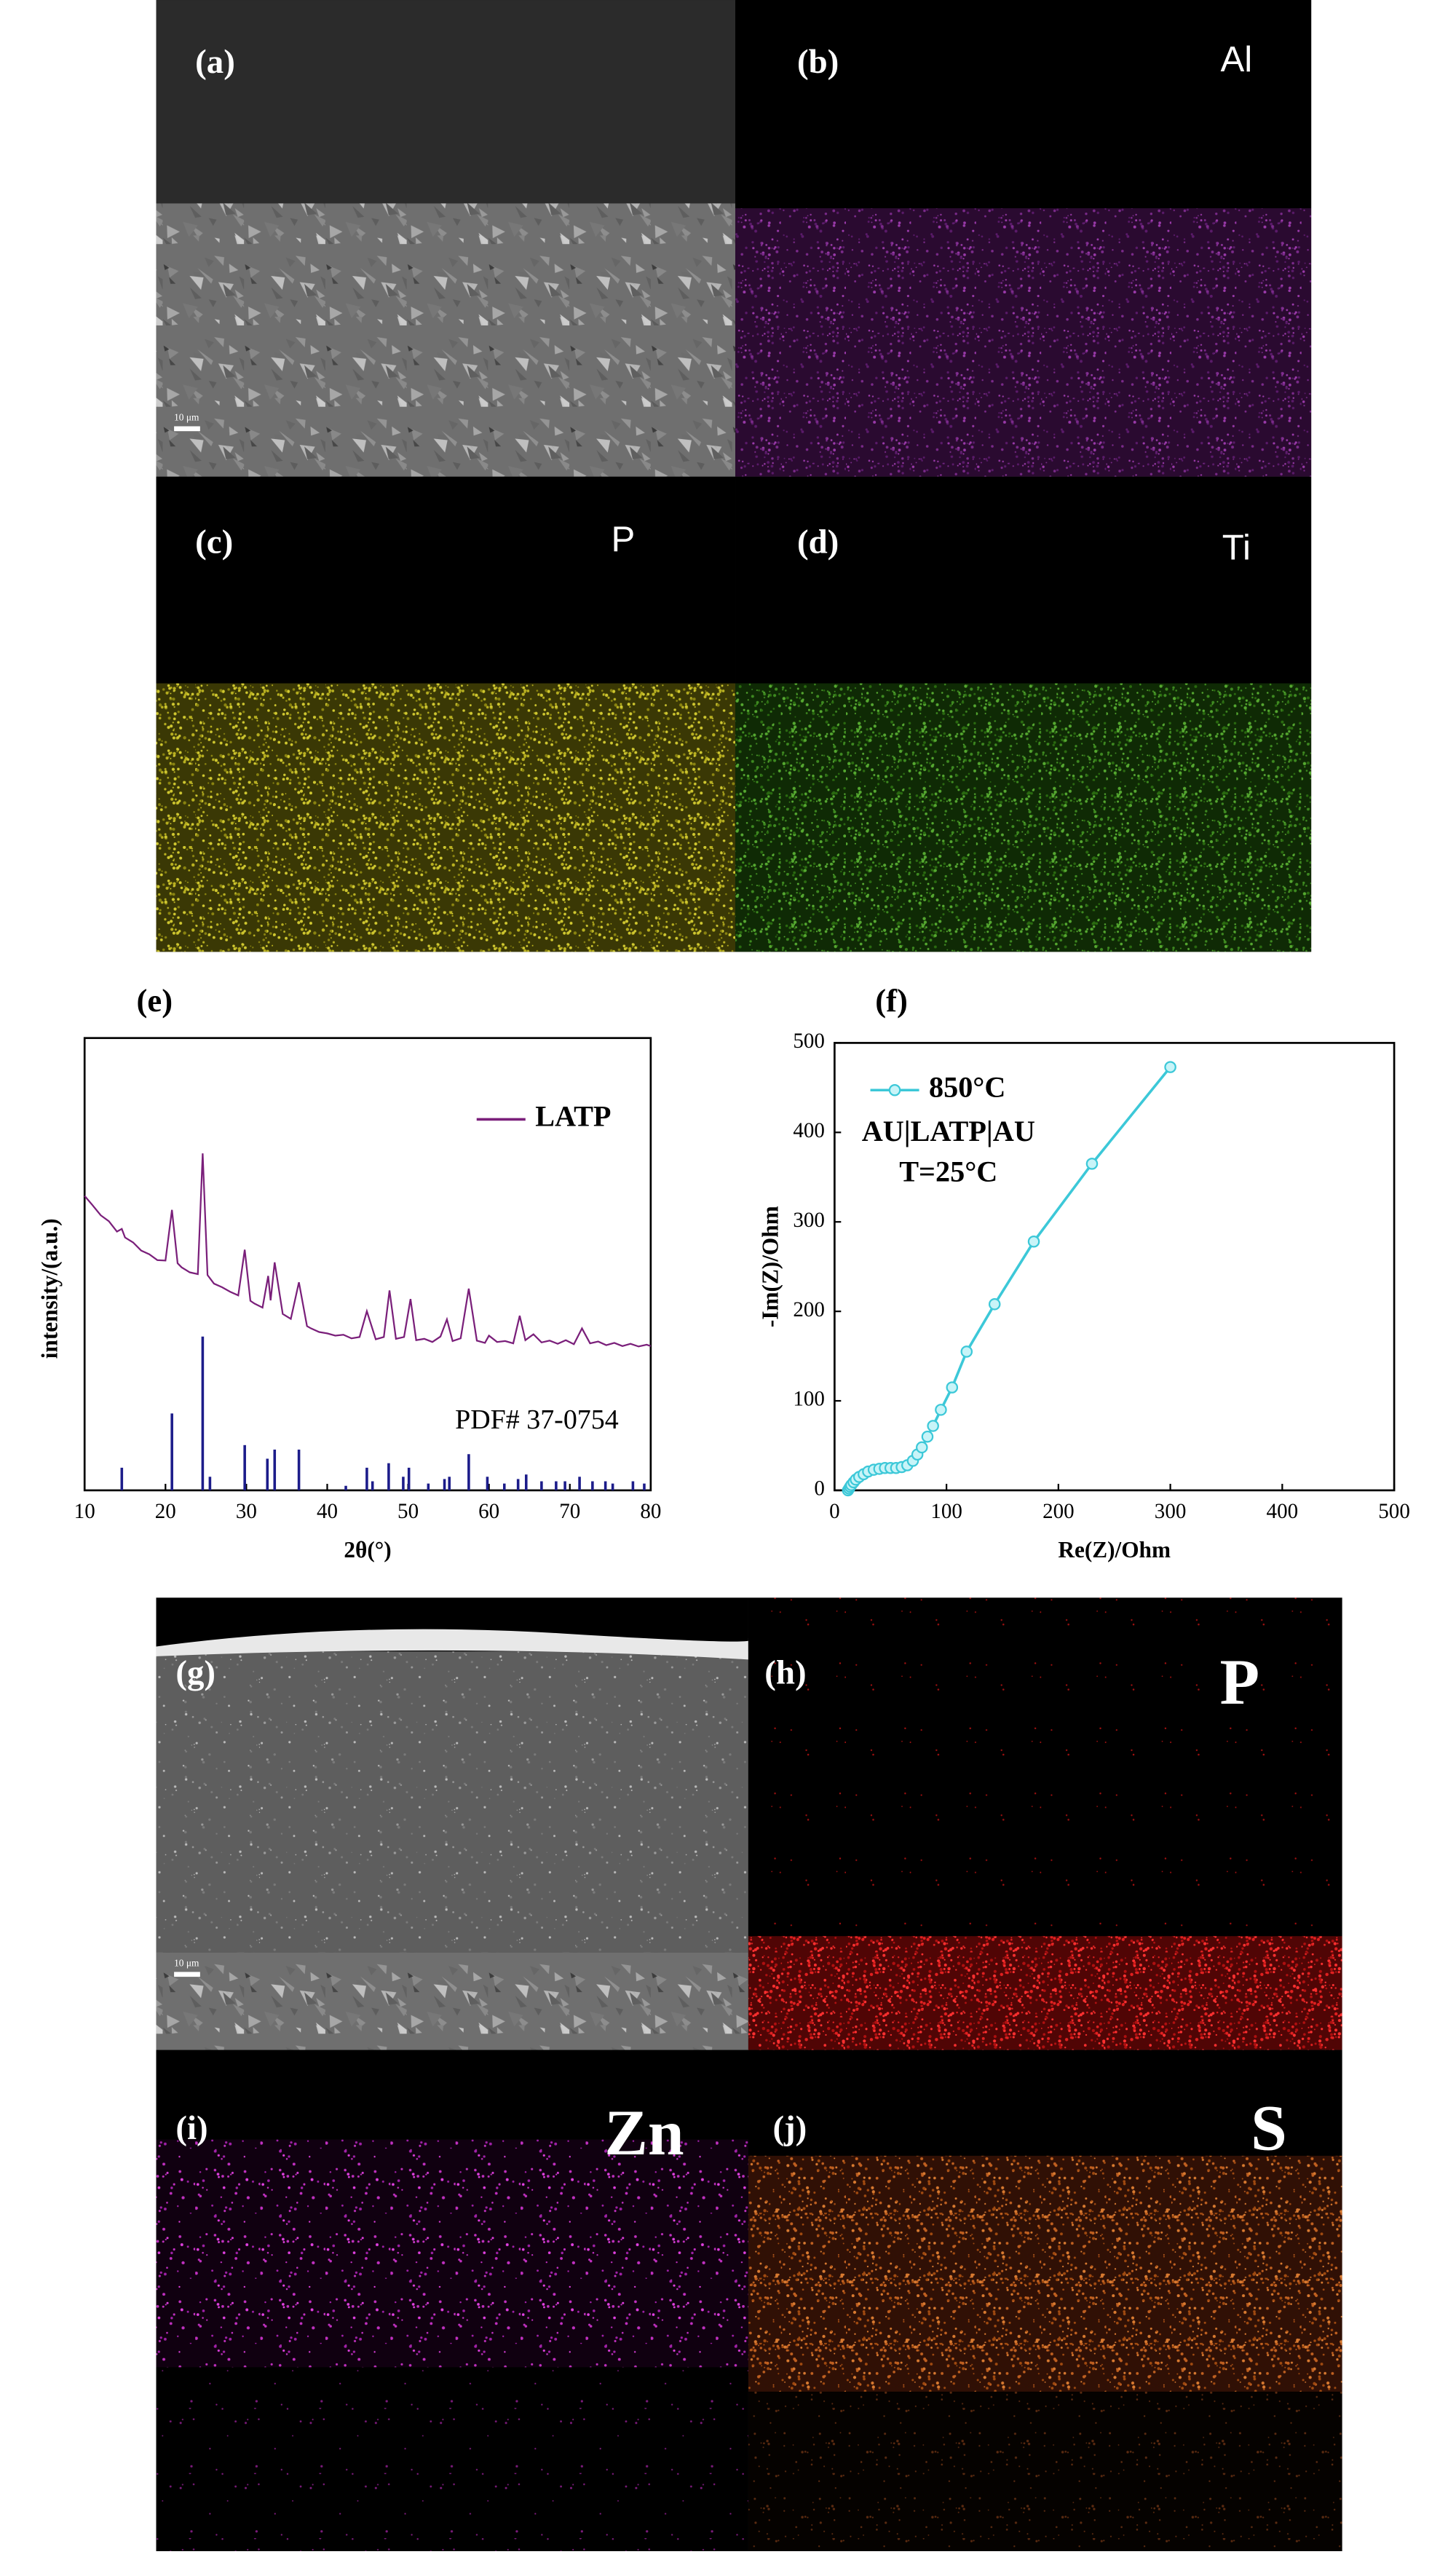  I want to click on x-tick-label: 20, so click(165, 1511).